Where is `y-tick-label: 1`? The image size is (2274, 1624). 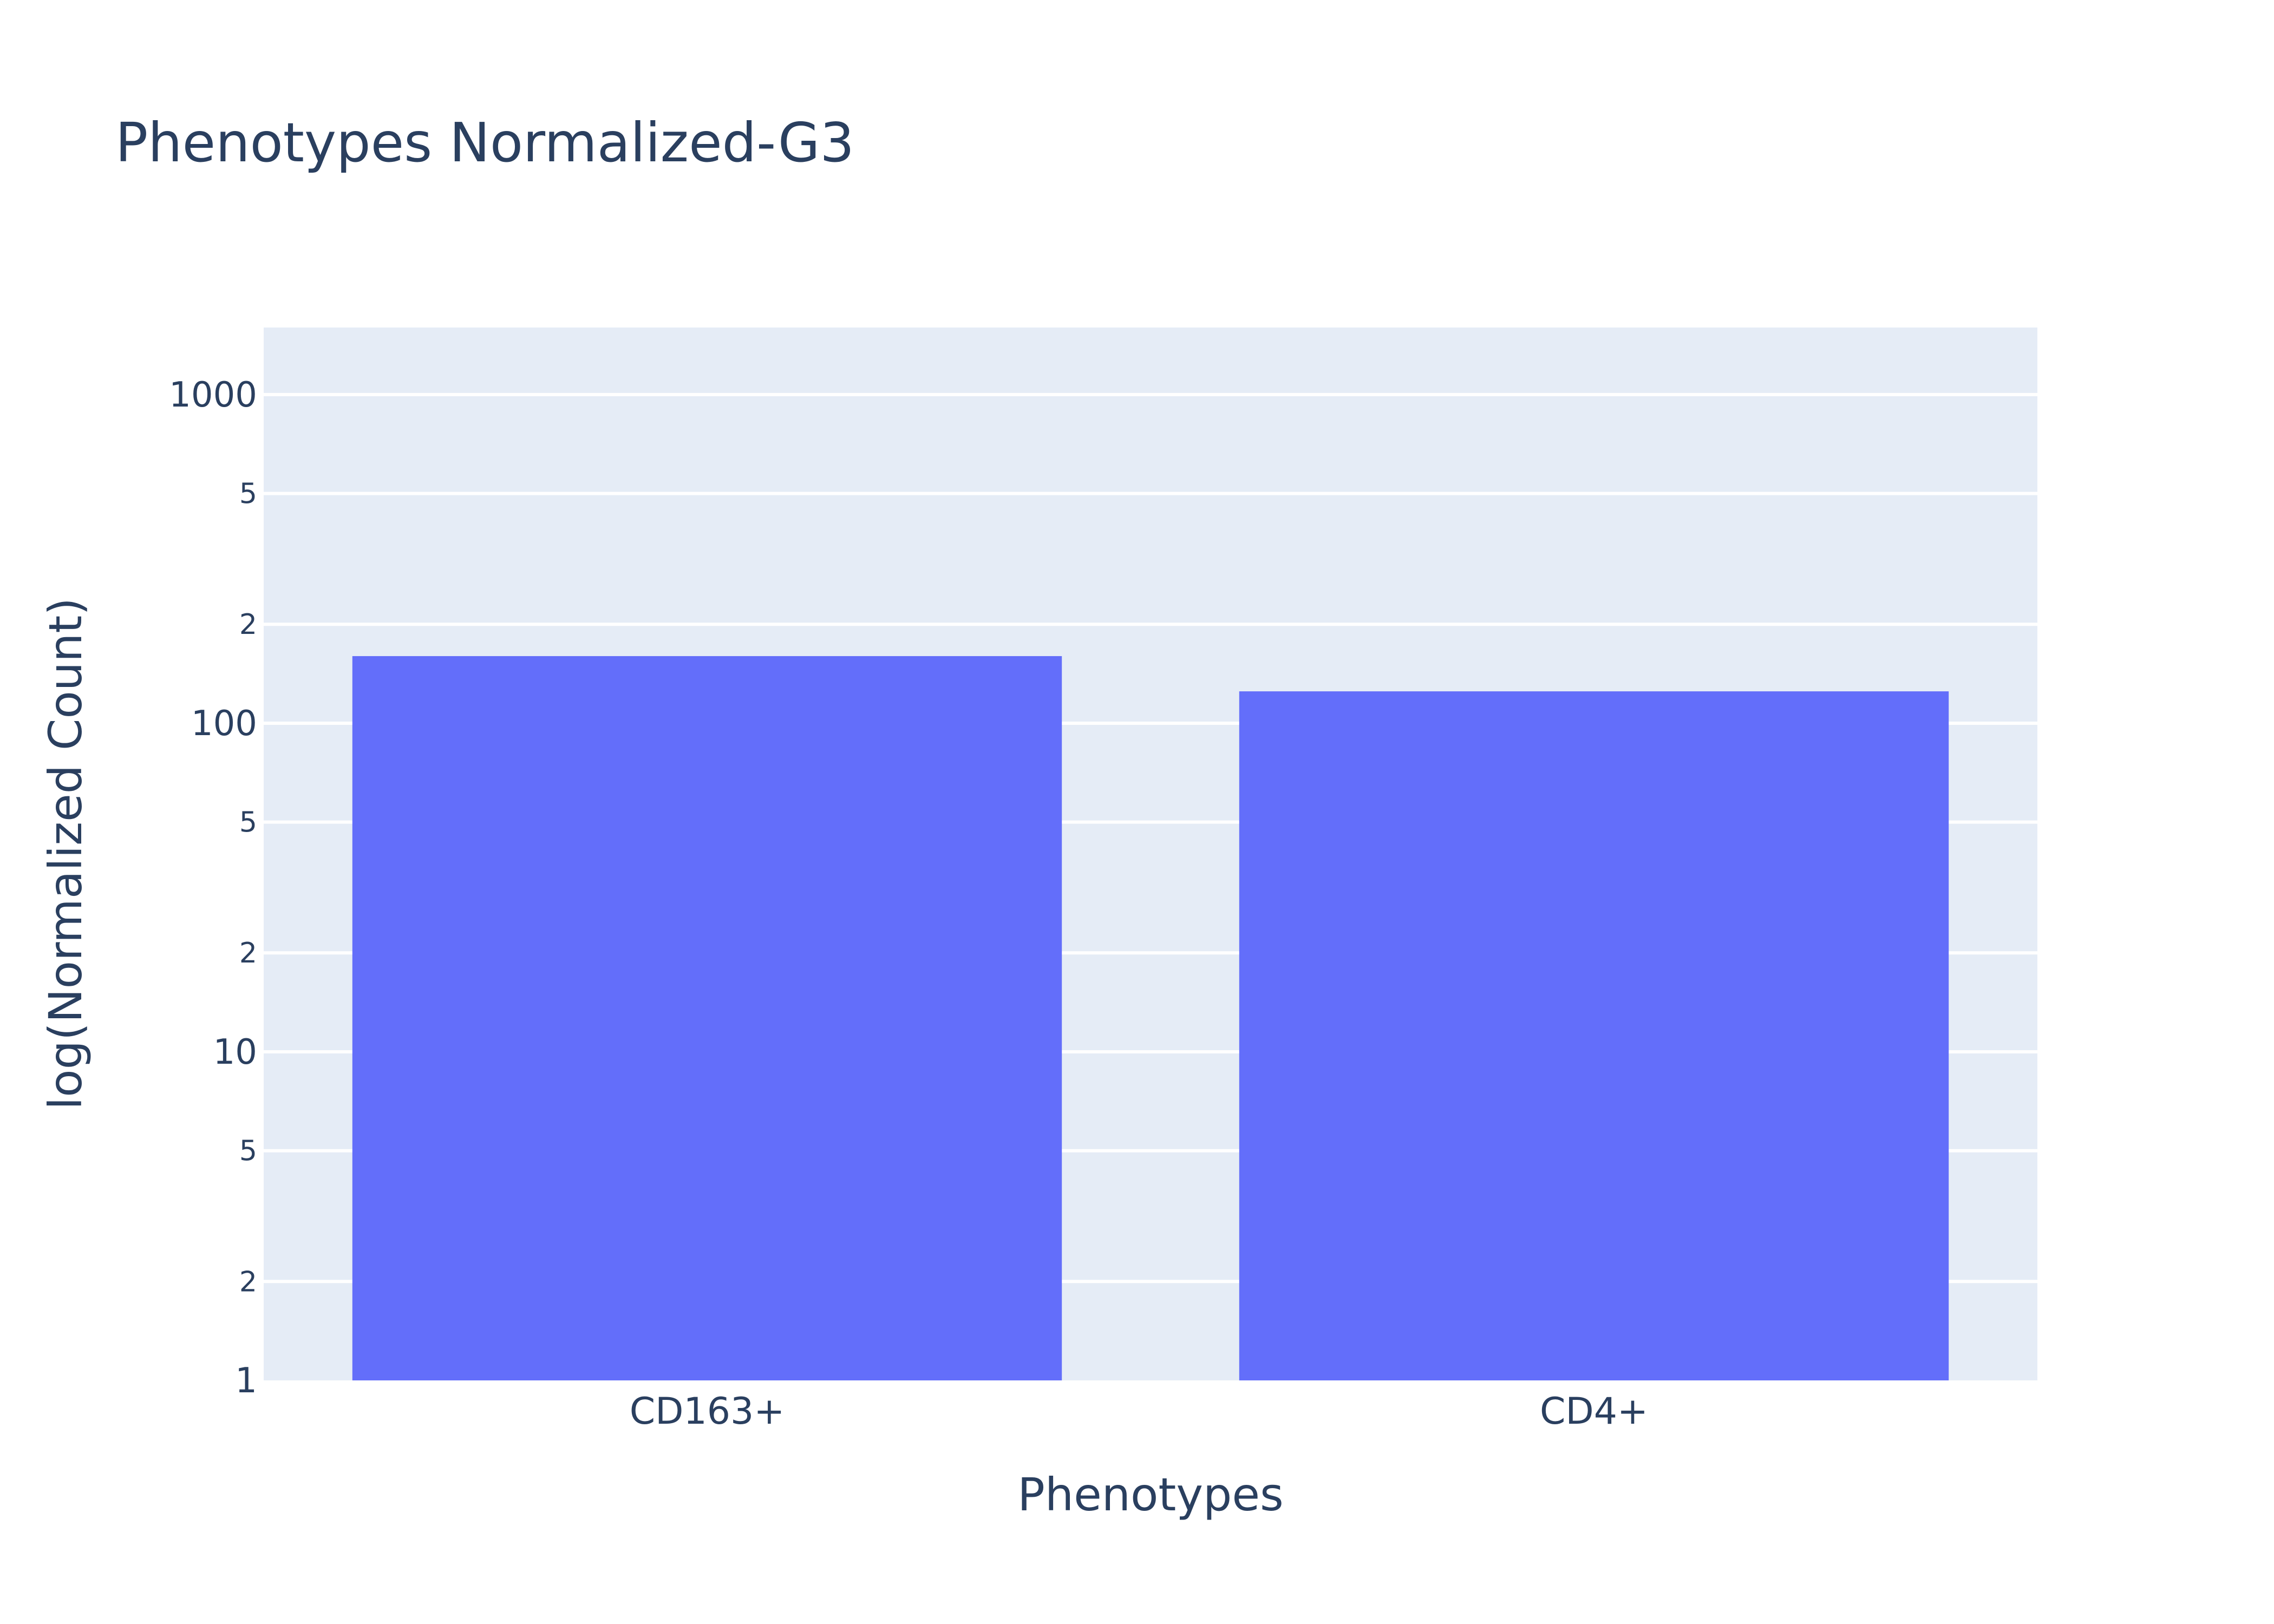
y-tick-label: 1 is located at coordinates (246, 1381).